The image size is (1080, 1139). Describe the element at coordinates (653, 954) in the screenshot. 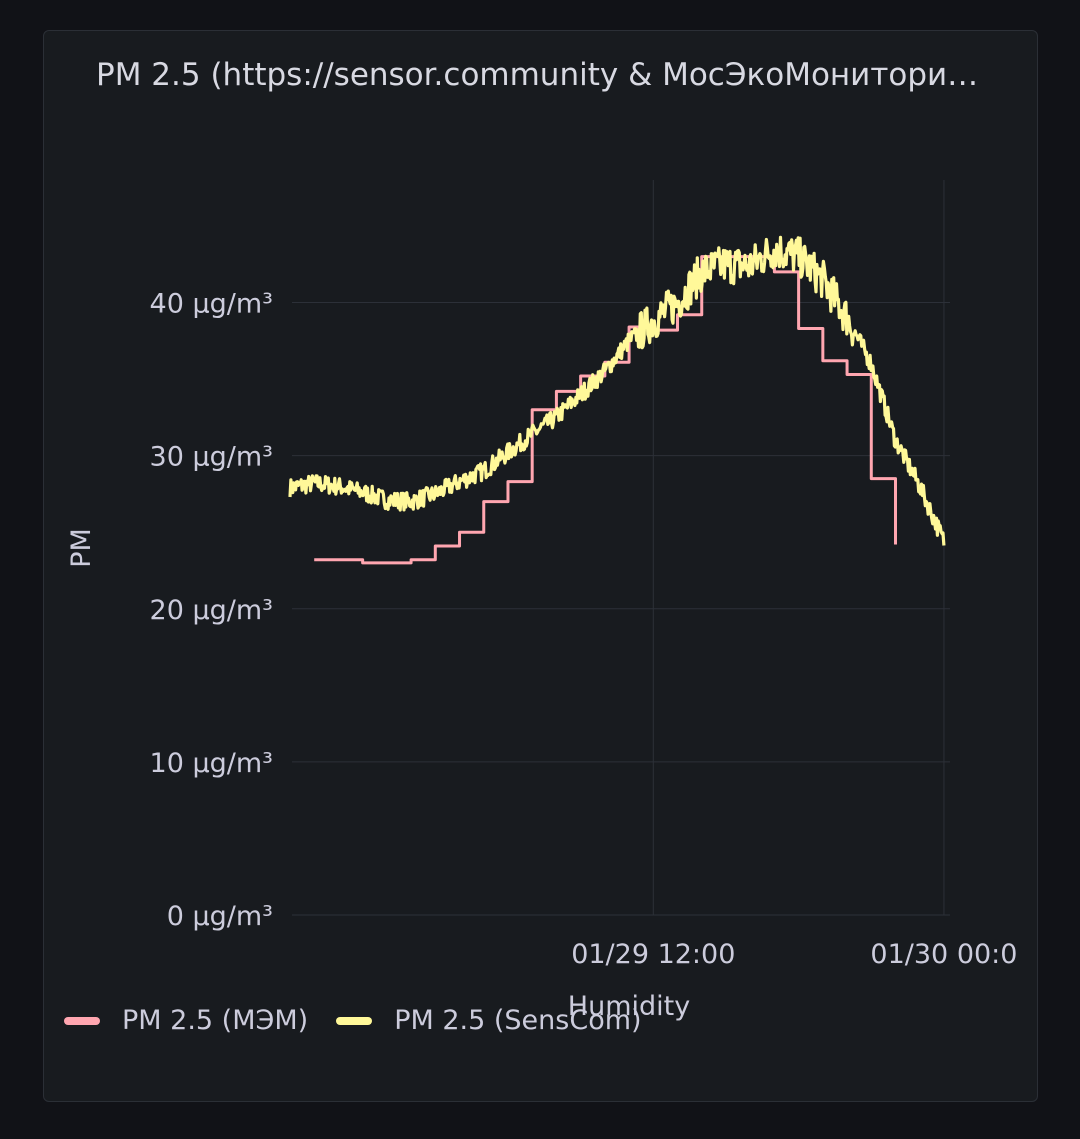

I see `x-tick-label: 01/29 12:00` at that location.